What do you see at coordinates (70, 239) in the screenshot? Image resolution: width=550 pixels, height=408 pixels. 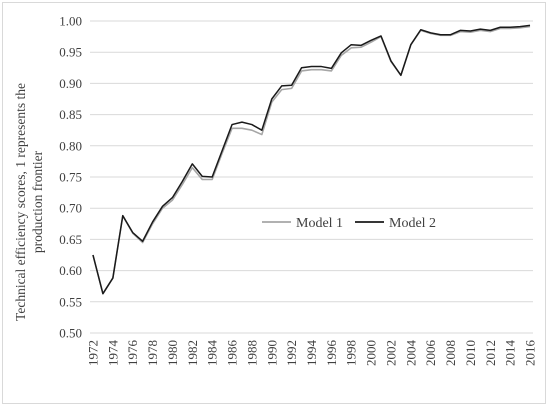 I see `y-tick-label: 0.65` at bounding box center [70, 239].